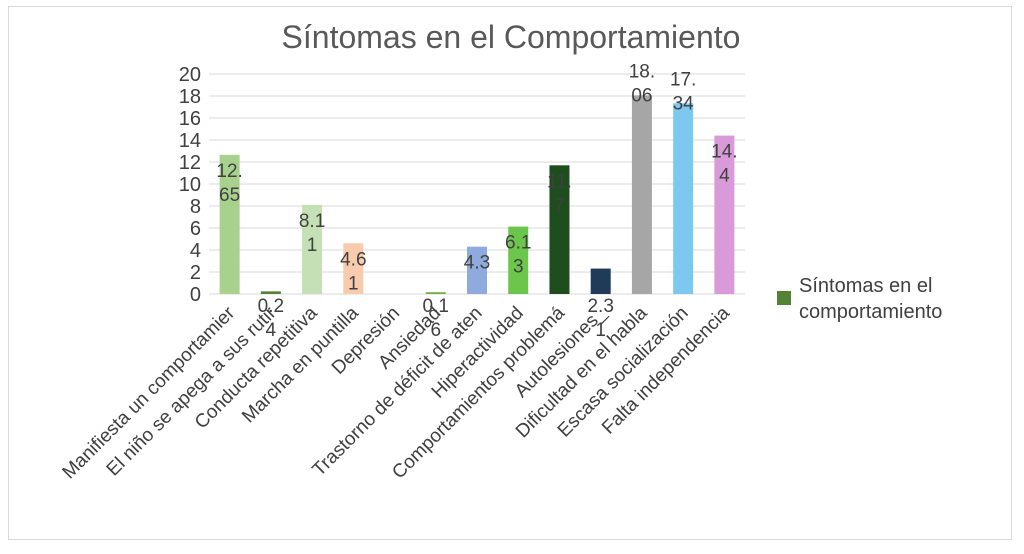 Image resolution: width=1024 pixels, height=554 pixels. What do you see at coordinates (518, 267) in the screenshot?
I see `data-label: 3` at bounding box center [518, 267].